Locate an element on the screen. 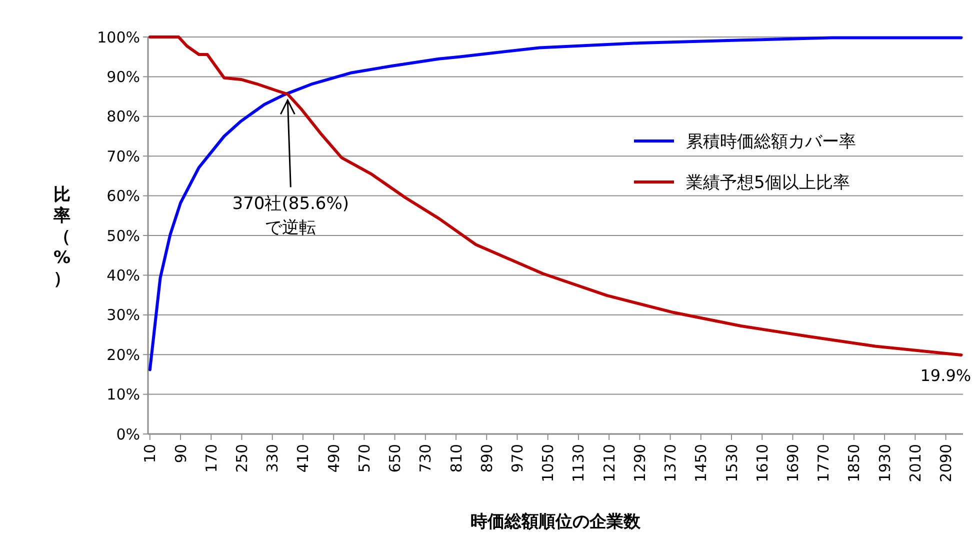  x-tick-label: 1130 is located at coordinates (579, 463).